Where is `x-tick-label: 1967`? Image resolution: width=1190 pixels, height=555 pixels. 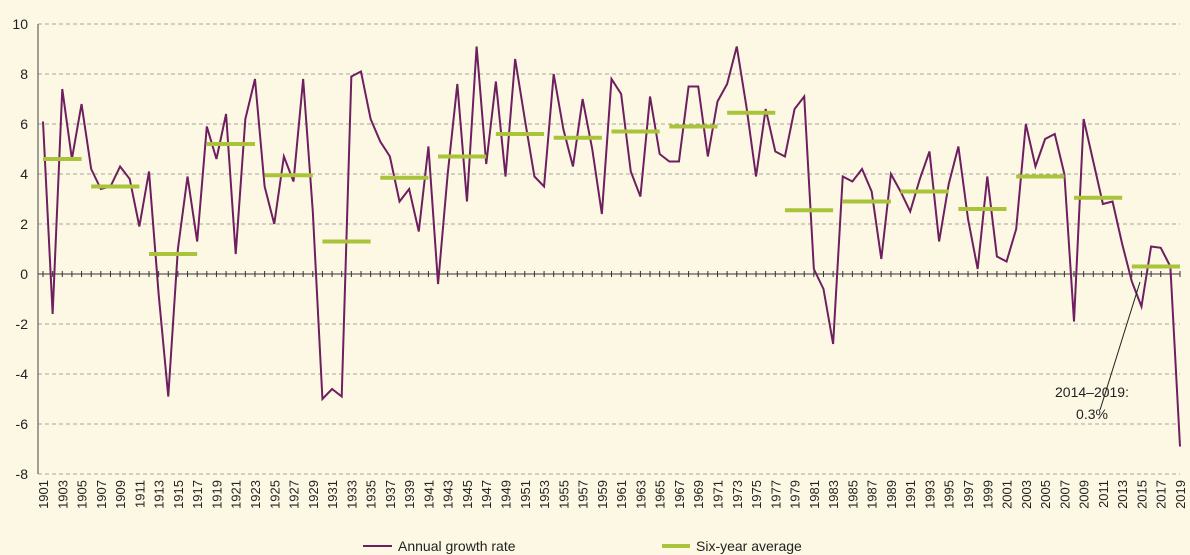
x-tick-label: 1967 is located at coordinates (679, 494).